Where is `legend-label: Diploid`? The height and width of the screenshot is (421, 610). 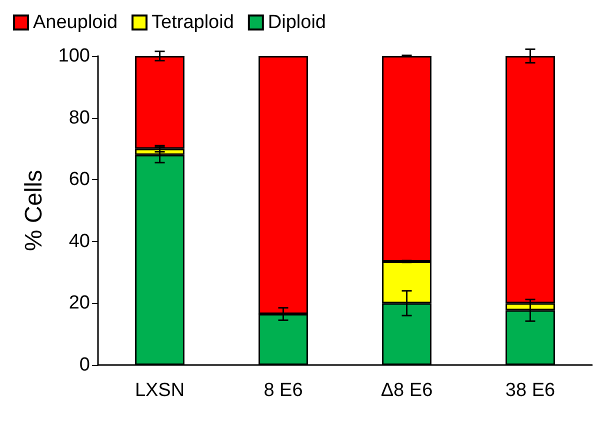
legend-label: Diploid is located at coordinates (297, 22).